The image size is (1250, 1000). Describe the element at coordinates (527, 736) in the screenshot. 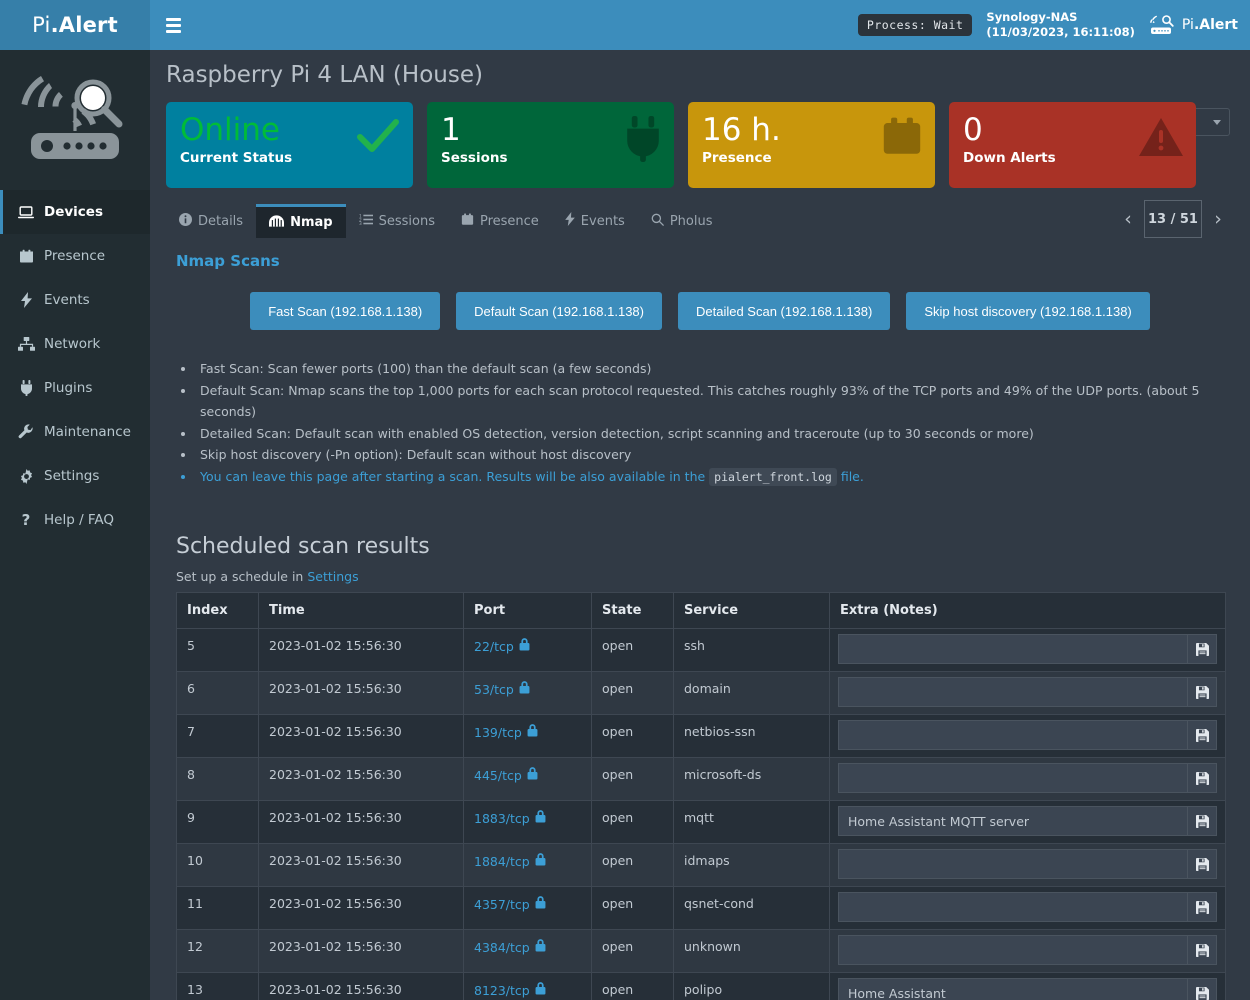

I see `cell-port: 139/tcp` at that location.